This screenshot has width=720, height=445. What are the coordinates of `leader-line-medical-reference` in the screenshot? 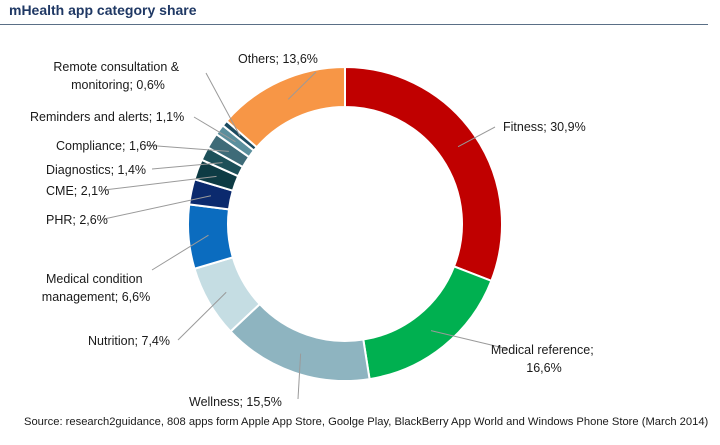 It's located at (469, 340).